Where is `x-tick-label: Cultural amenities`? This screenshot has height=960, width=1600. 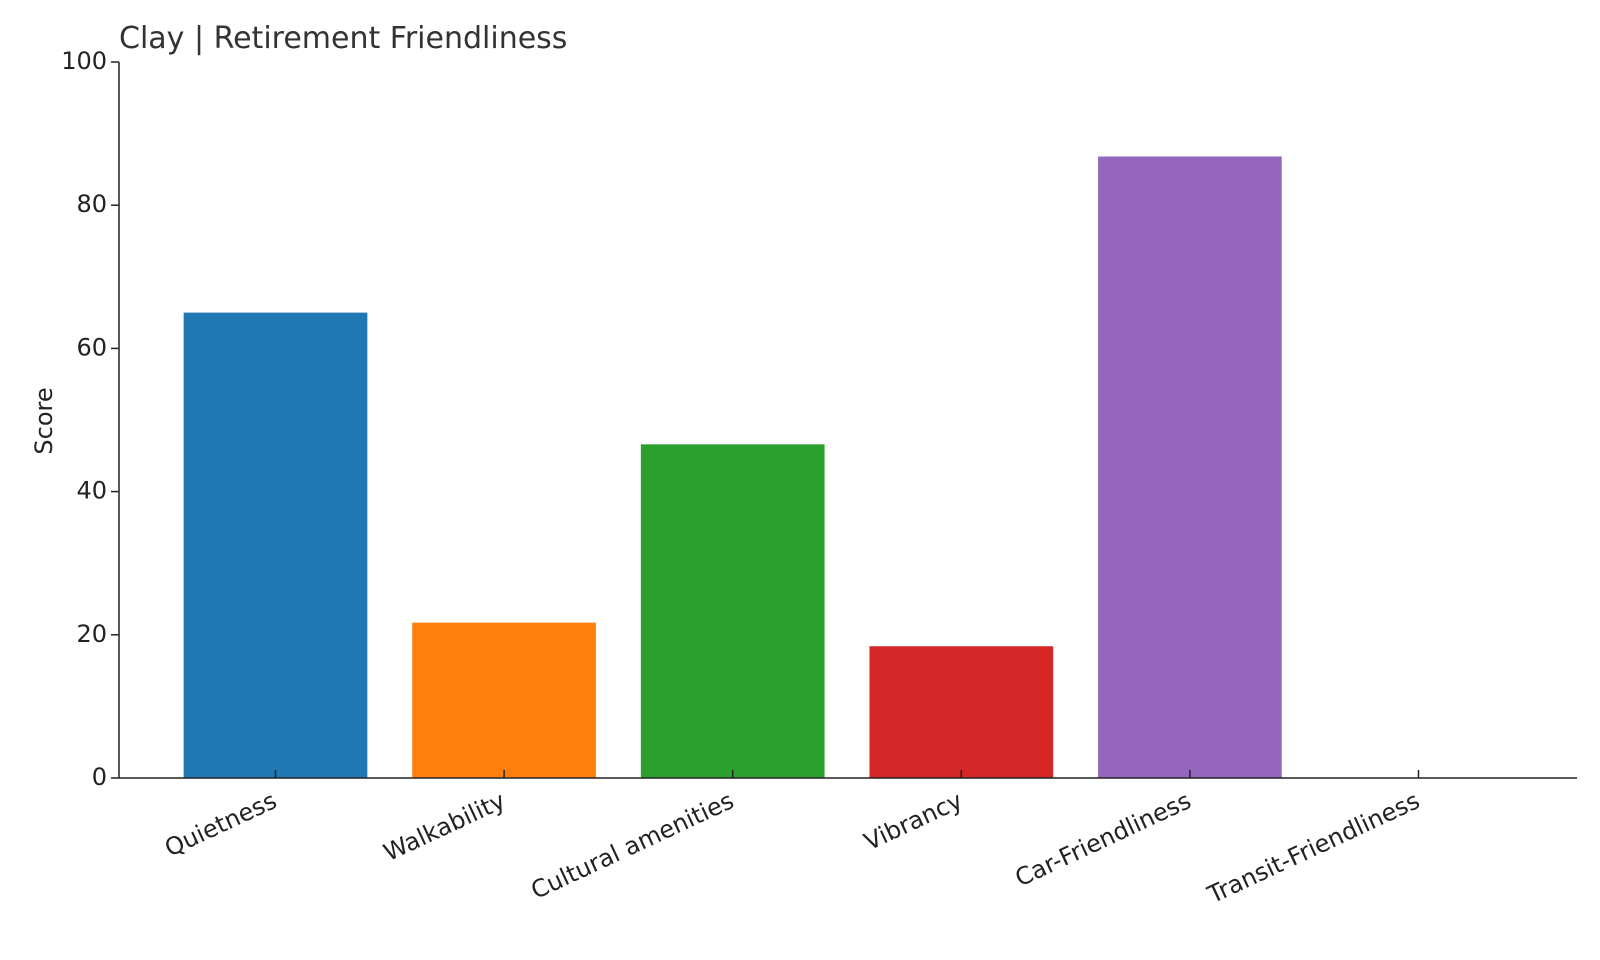 x-tick-label: Cultural amenities is located at coordinates (632, 845).